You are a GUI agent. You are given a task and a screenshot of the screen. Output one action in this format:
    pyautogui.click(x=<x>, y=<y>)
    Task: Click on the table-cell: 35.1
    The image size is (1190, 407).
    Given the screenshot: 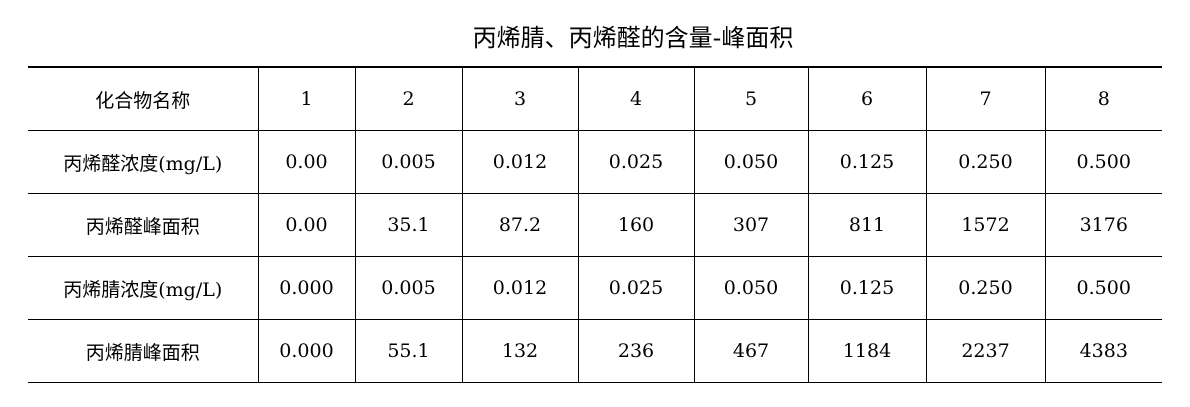 What is the action you would take?
    pyautogui.click(x=408, y=225)
    